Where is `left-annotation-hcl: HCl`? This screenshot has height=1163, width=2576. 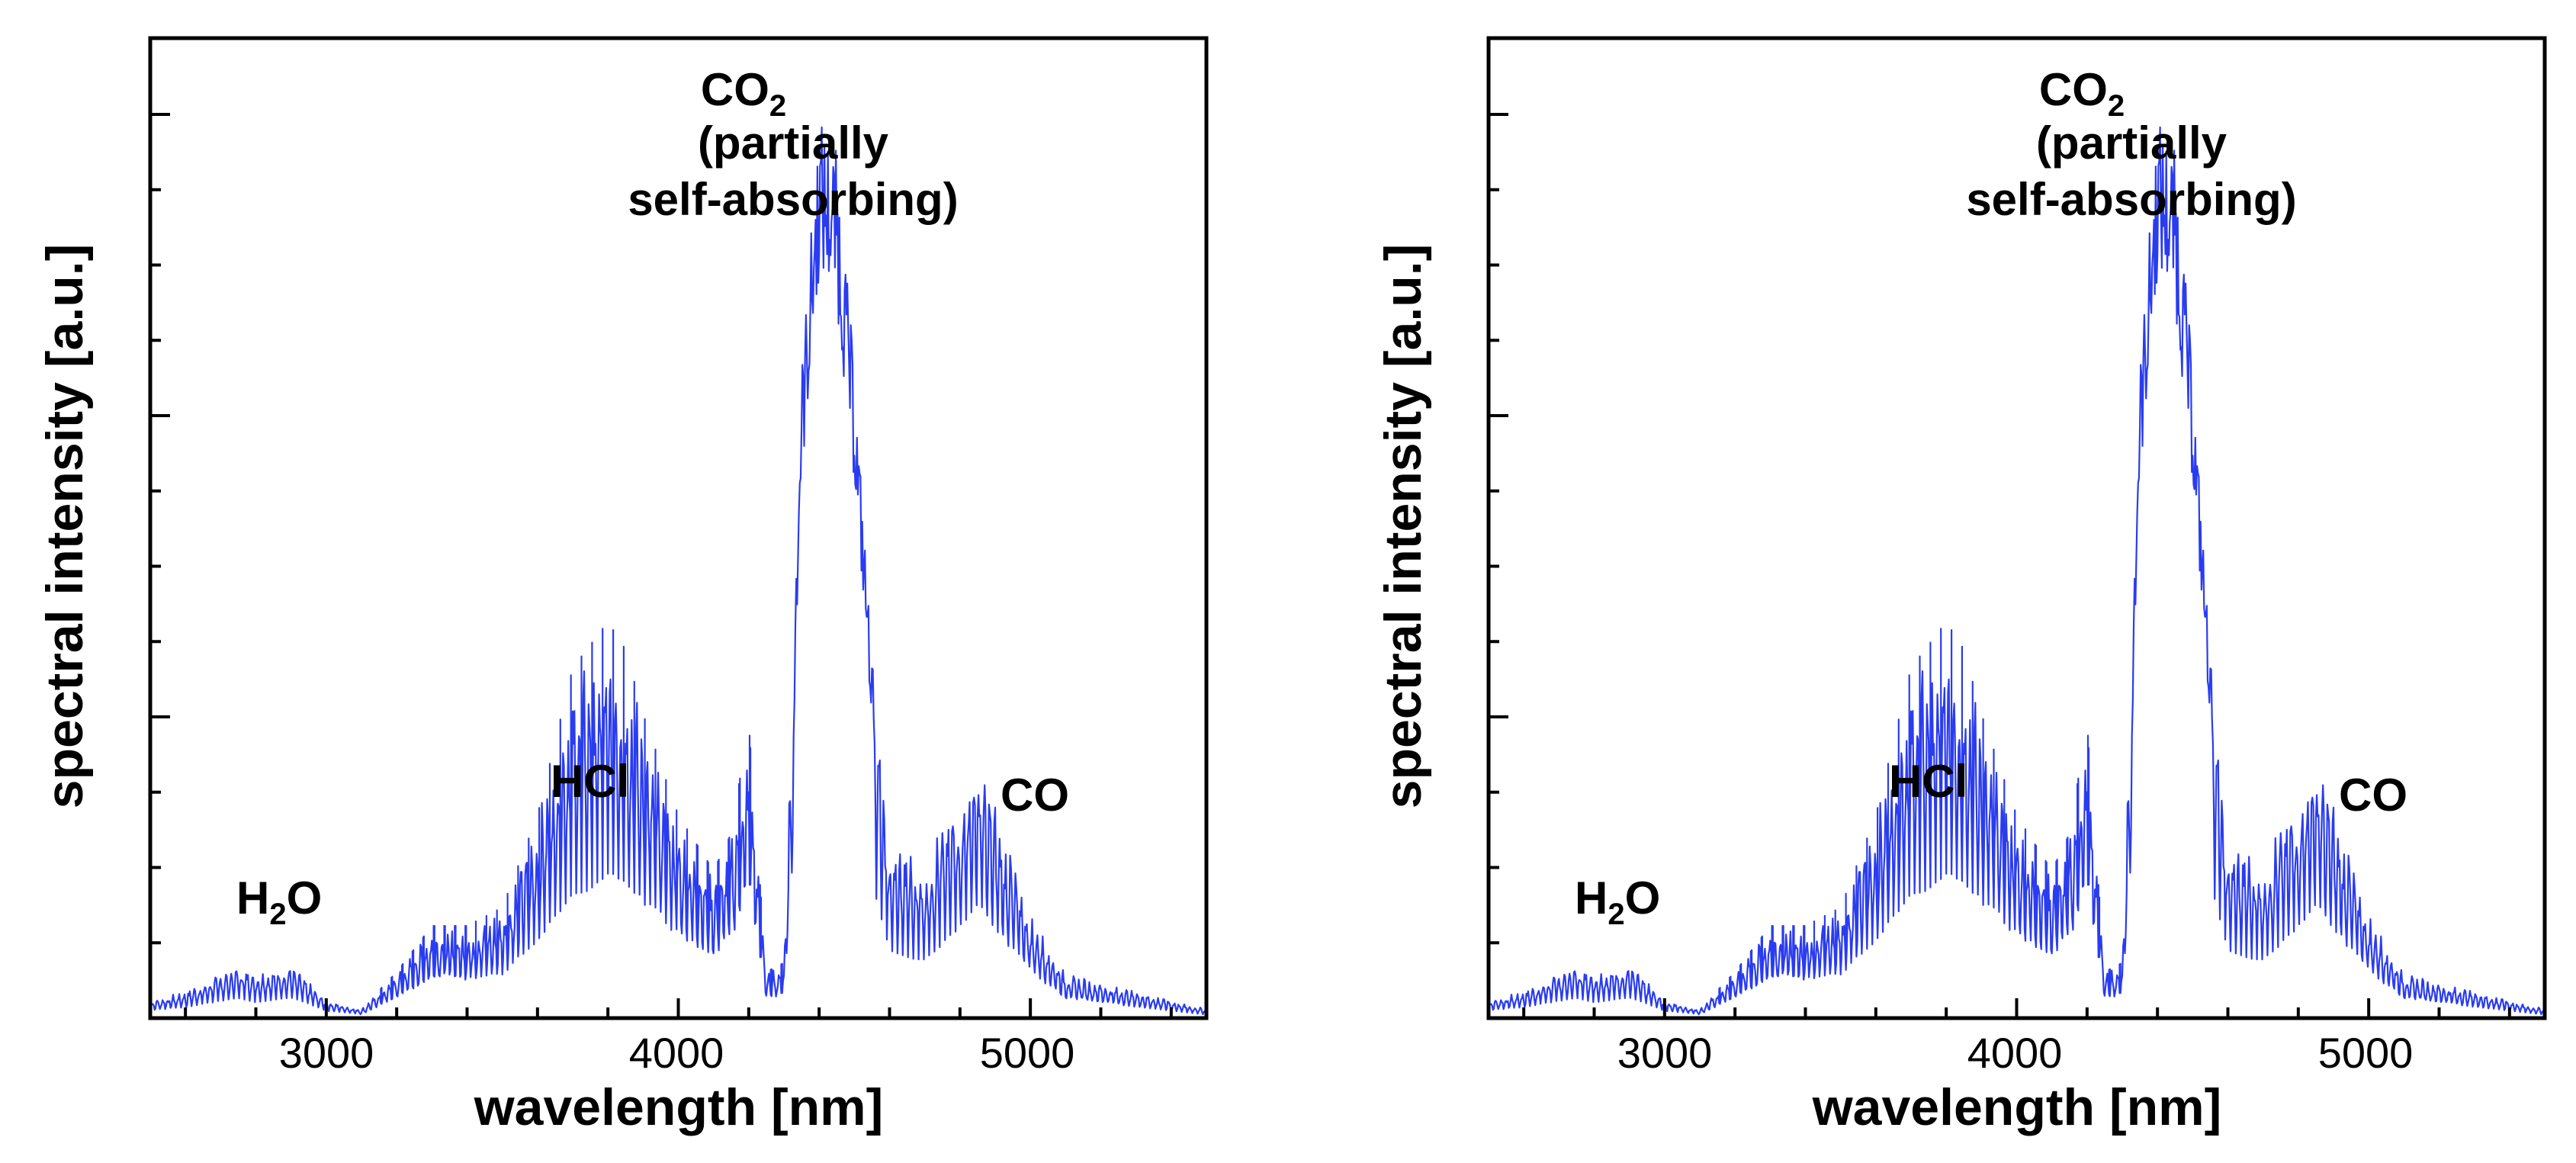
left-annotation-hcl: HCl is located at coordinates (590, 781).